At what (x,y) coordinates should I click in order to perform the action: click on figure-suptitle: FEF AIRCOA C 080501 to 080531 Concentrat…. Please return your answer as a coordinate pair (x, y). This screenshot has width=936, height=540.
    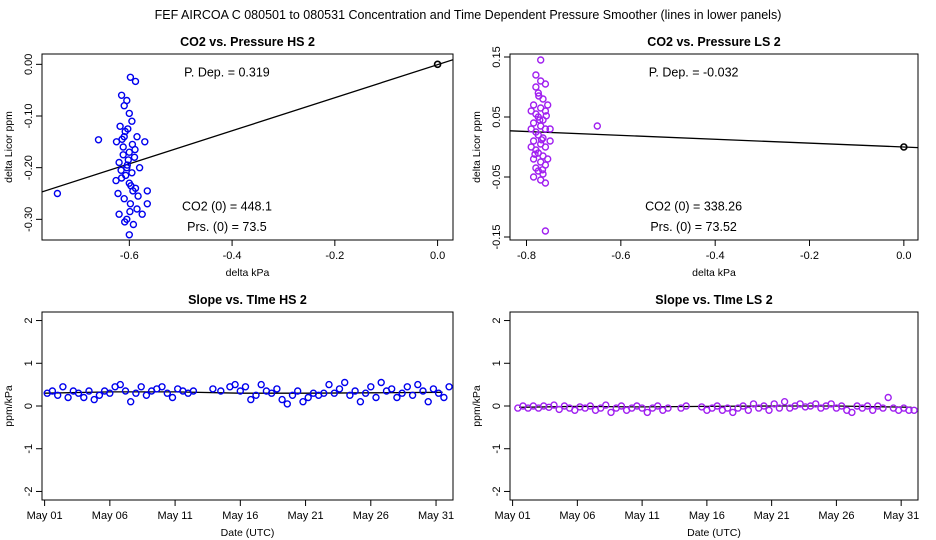
    Looking at the image, I should click on (468, 15).